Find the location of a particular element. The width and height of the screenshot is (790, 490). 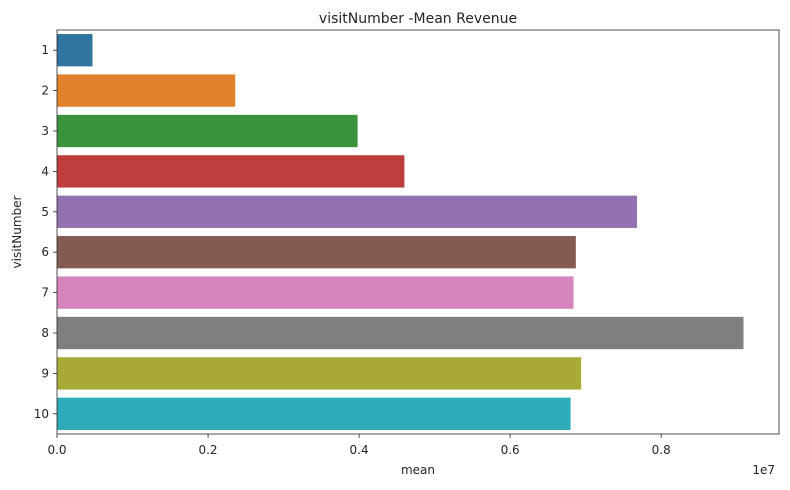

y-tick-label: 4 is located at coordinates (45, 171).